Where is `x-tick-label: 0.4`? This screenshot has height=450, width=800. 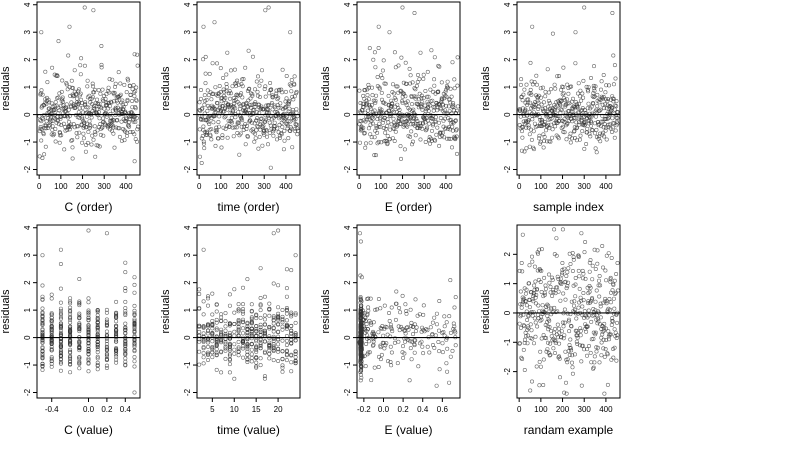
x-tick-label: 0.4 is located at coordinates (423, 409).